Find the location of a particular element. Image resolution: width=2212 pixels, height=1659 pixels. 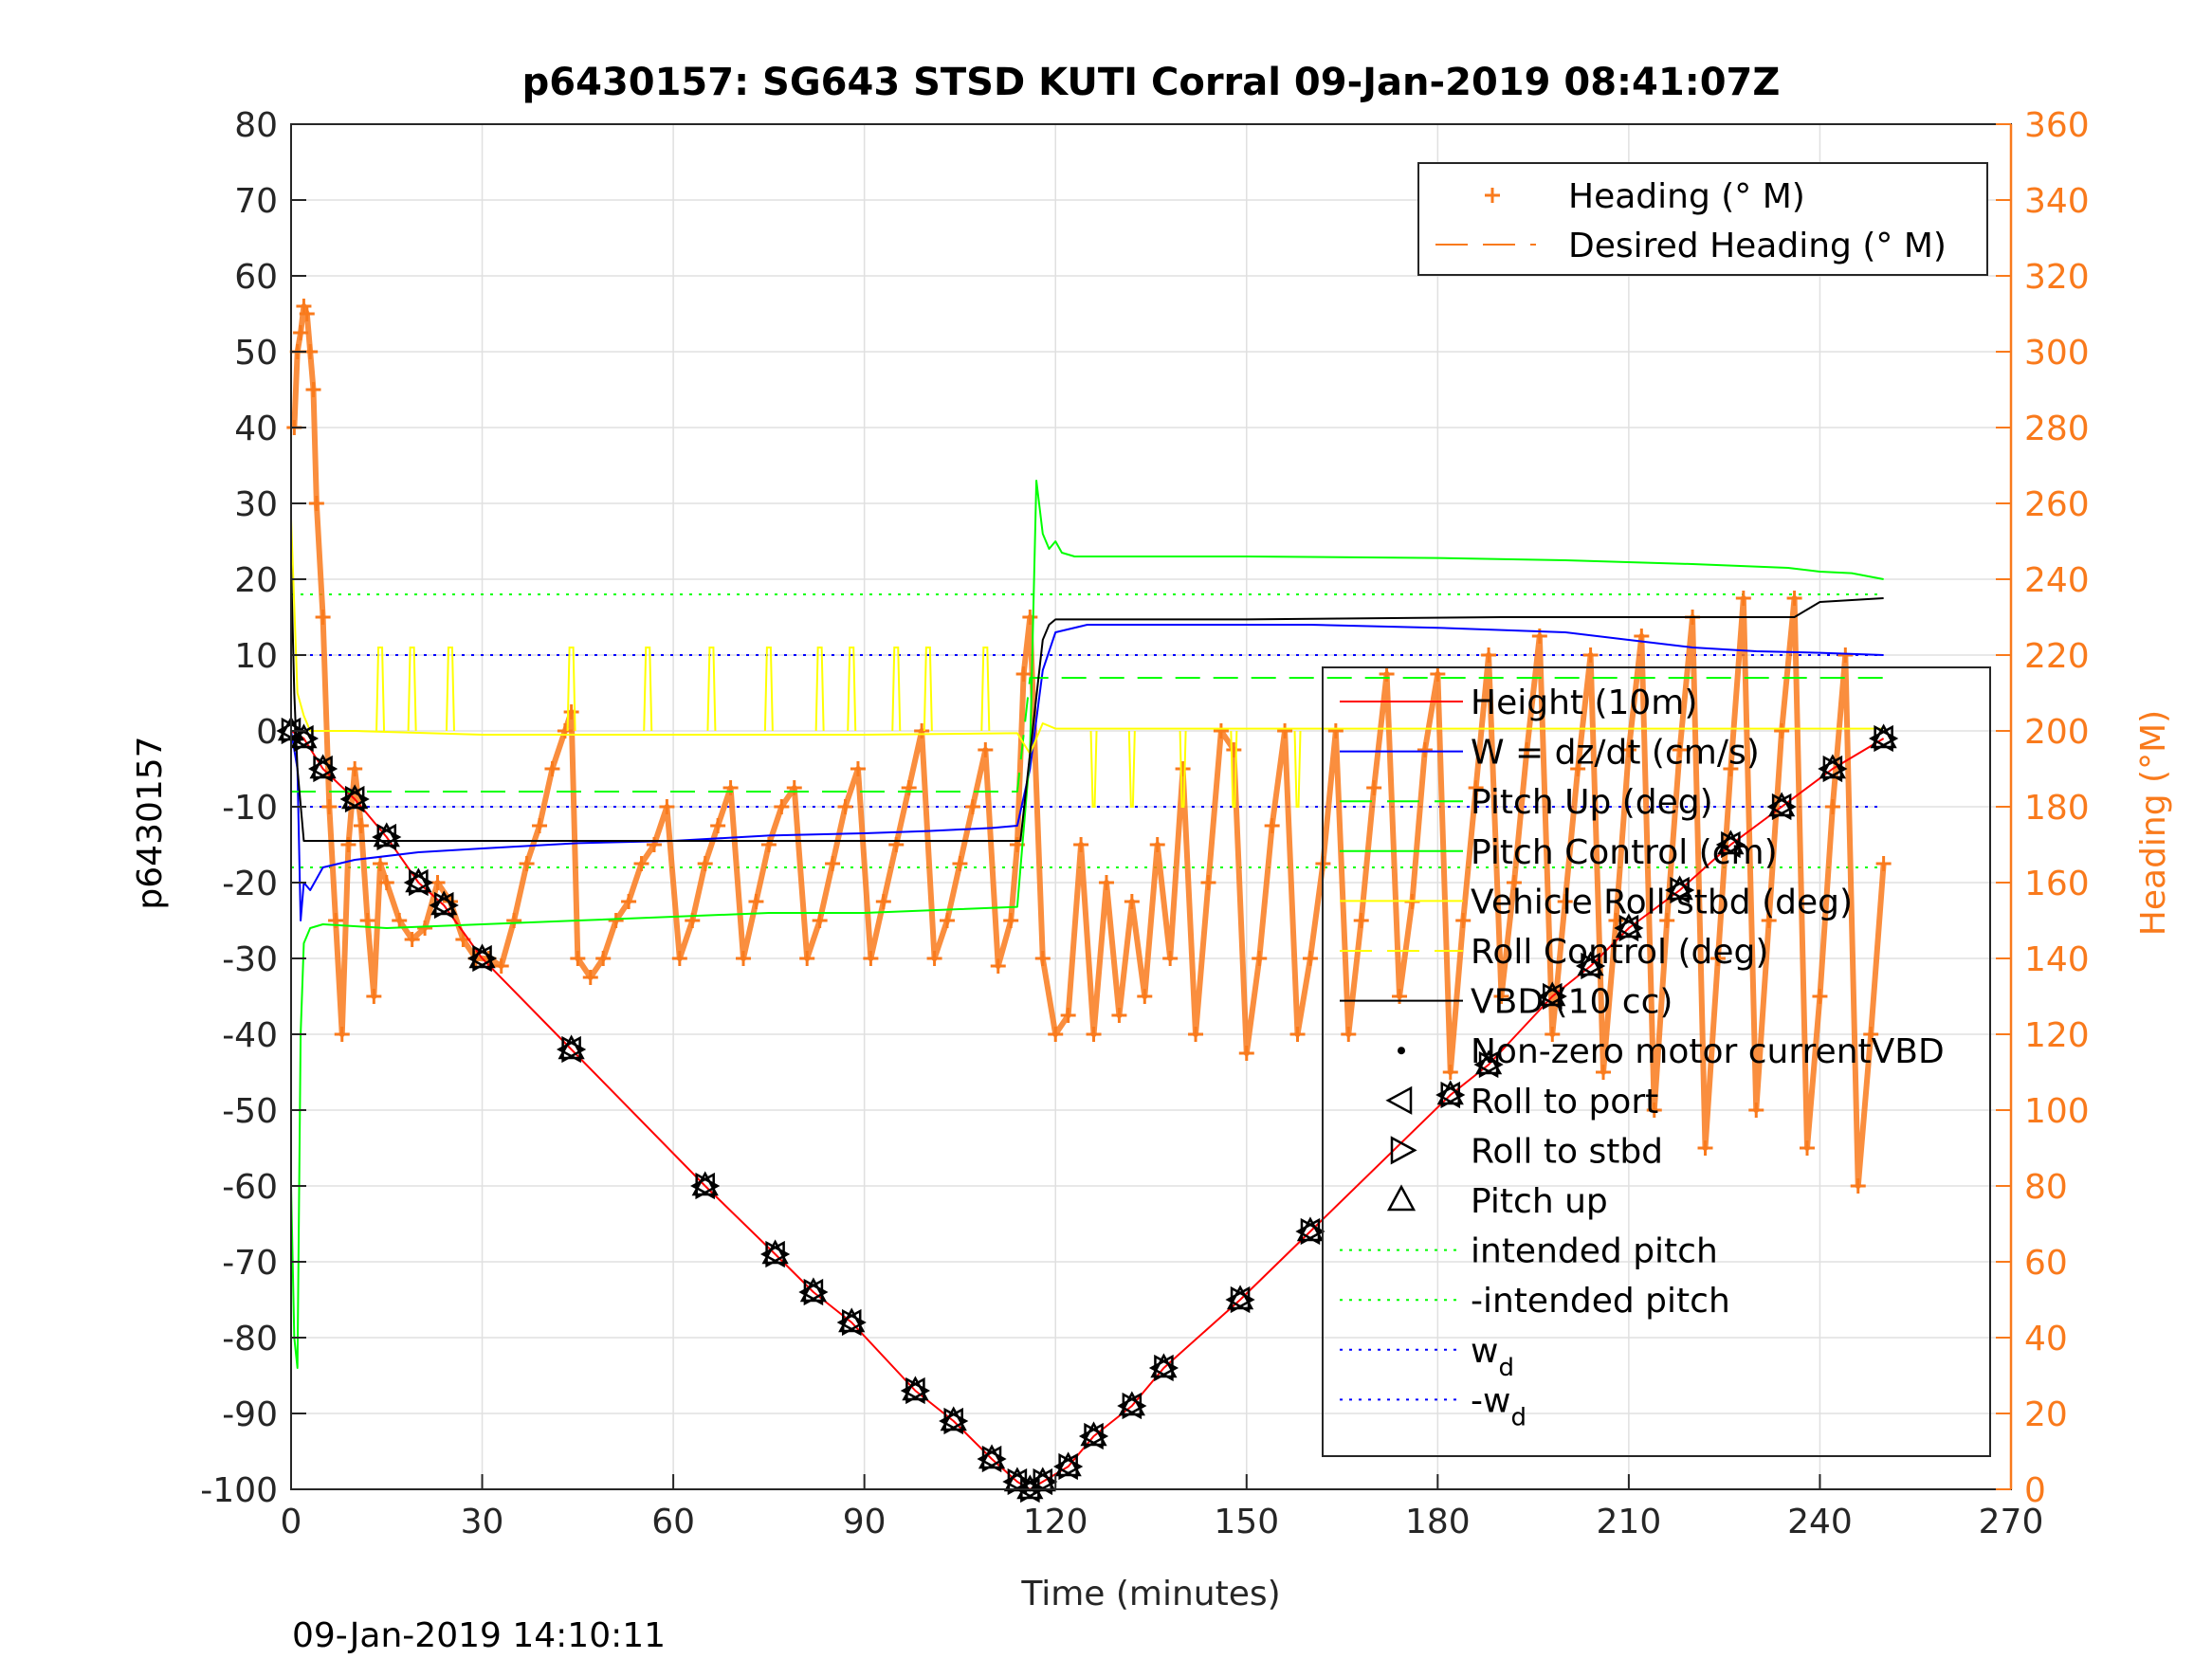

y-tick-label-left: -100 is located at coordinates (239, 1490).